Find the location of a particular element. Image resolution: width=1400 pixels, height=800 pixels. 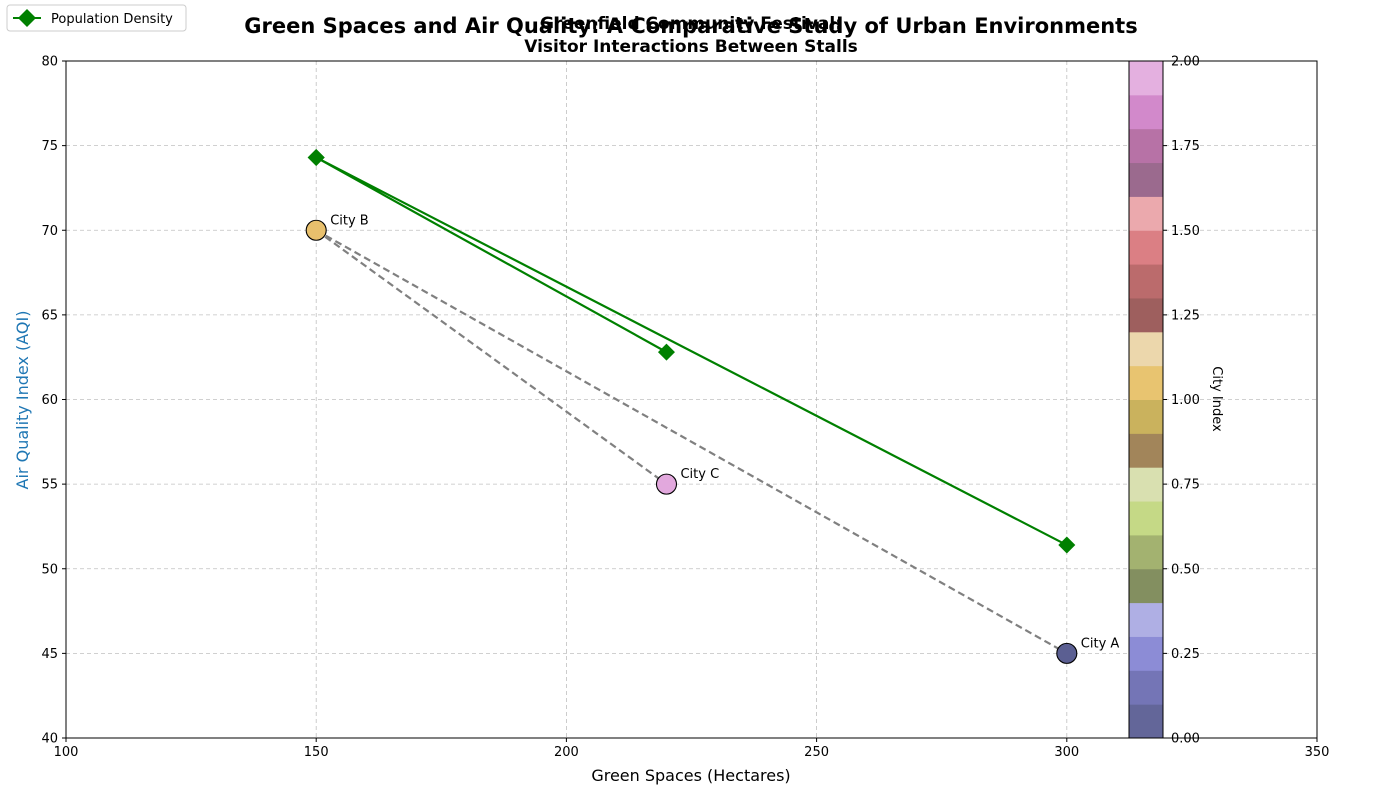

y-tick-label: 75 is located at coordinates (49, 146).